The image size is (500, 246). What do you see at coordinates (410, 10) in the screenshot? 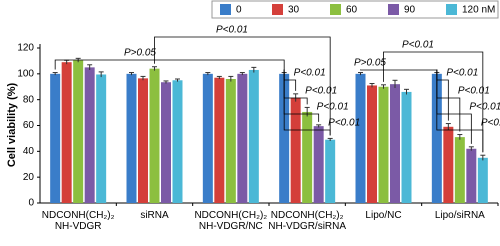
I see `legend-label: 90` at bounding box center [410, 10].